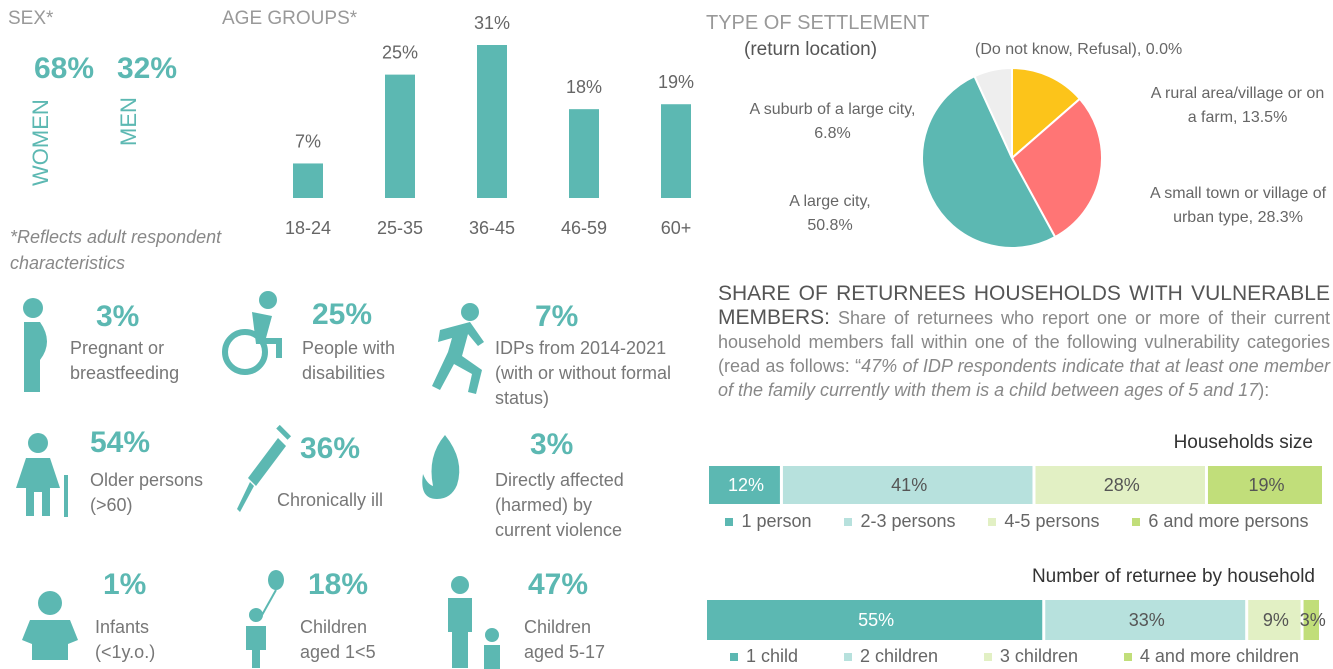 The image size is (1333, 669). Describe the element at coordinates (330, 500) in the screenshot. I see `item-label: Chronically ill` at that location.